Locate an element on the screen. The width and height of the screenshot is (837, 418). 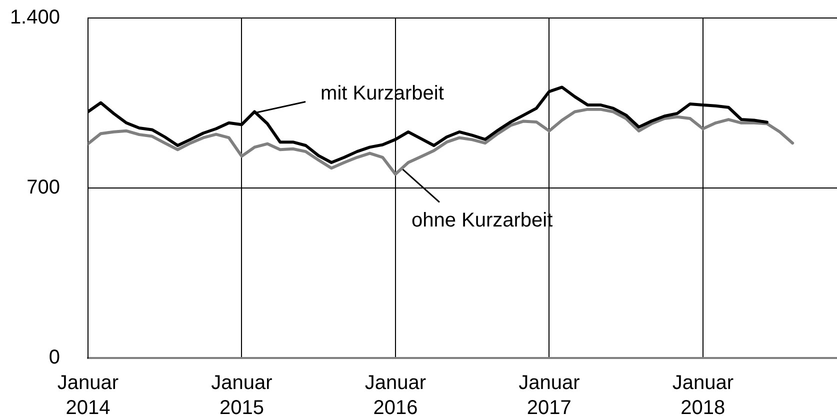
x-tick-label: Januar 2017 is located at coordinates (549, 395).